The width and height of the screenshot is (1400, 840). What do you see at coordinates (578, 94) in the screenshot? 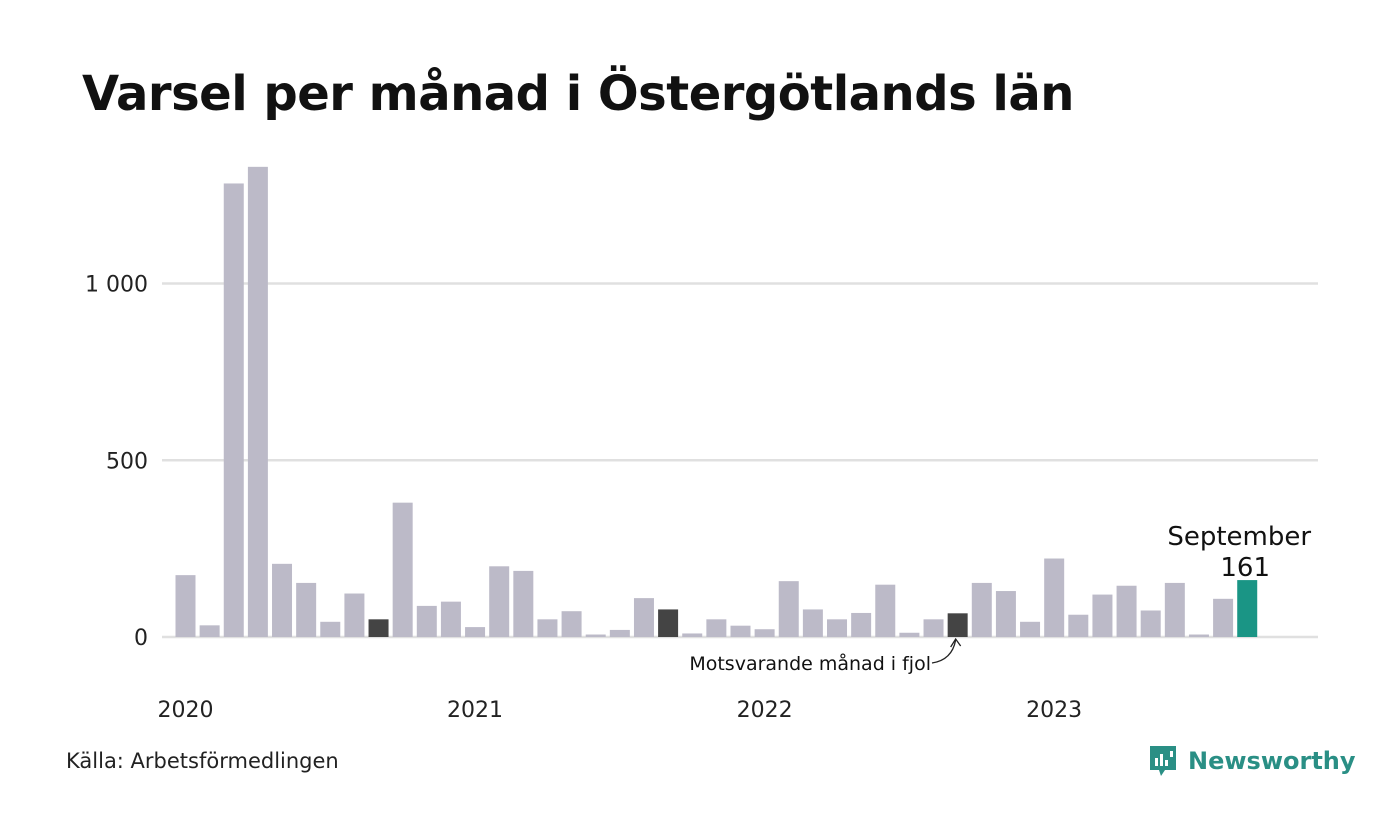
I see `chart-title: Varsel per månad i Östergötlands län` at bounding box center [578, 94].